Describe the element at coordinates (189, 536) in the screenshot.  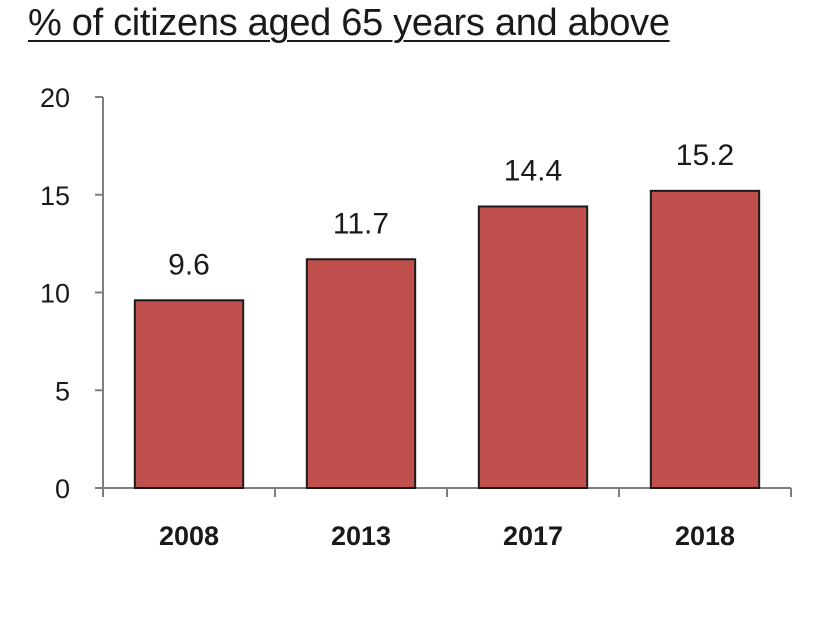
I see `x-tick-label-2008: 2008` at that location.